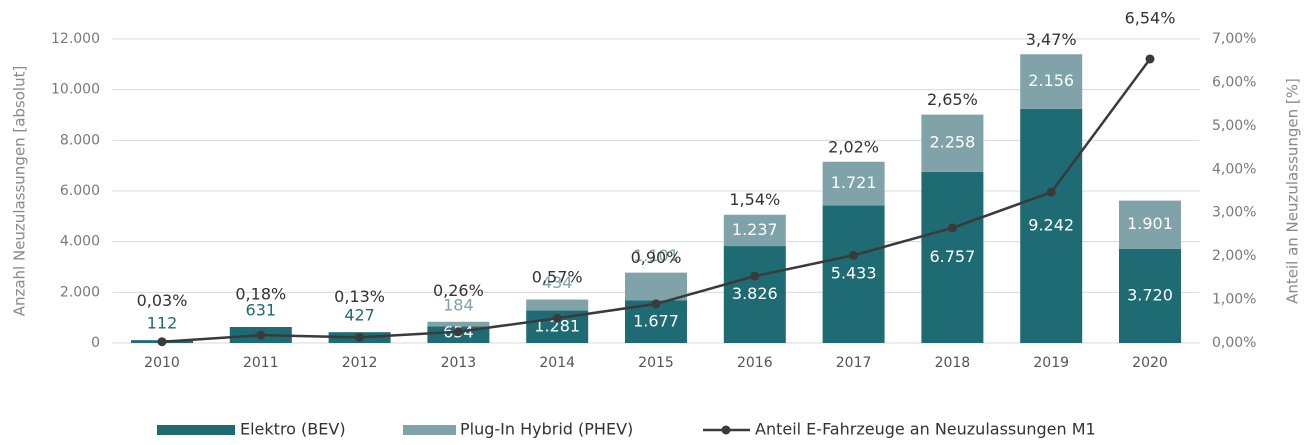 The image size is (1312, 445). I want to click on share-label: 0,57%, so click(557, 277).